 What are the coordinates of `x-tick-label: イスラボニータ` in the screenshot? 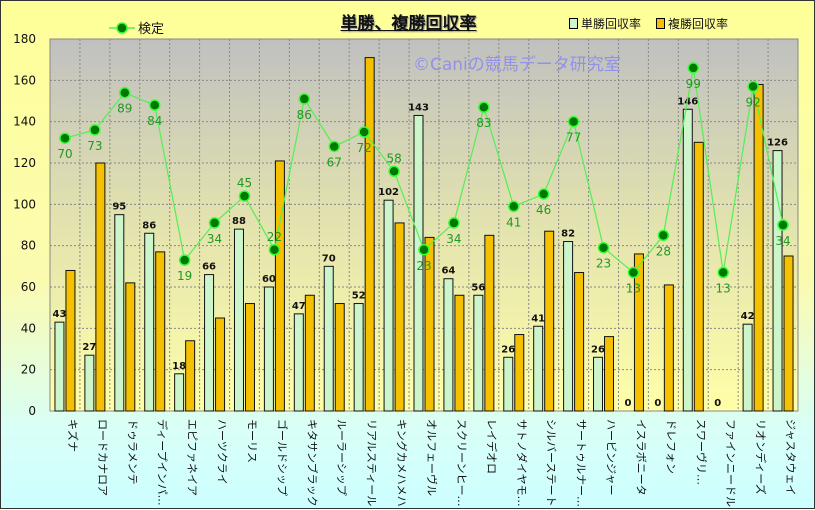 It's located at (640, 457).